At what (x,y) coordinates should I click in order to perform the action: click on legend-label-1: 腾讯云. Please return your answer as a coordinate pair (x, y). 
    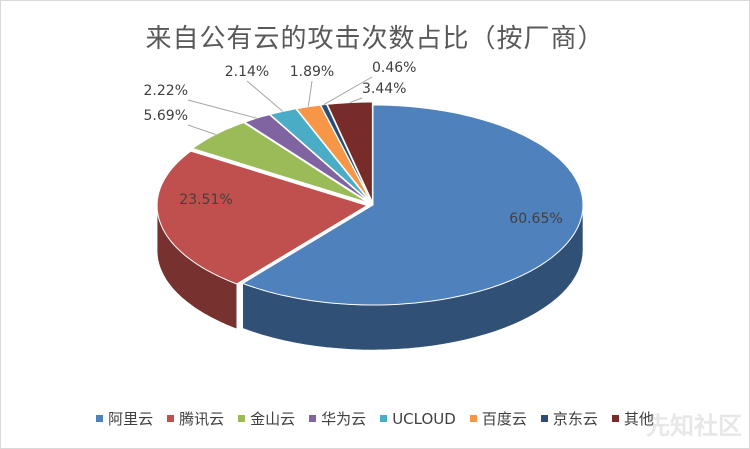
    Looking at the image, I should click on (202, 419).